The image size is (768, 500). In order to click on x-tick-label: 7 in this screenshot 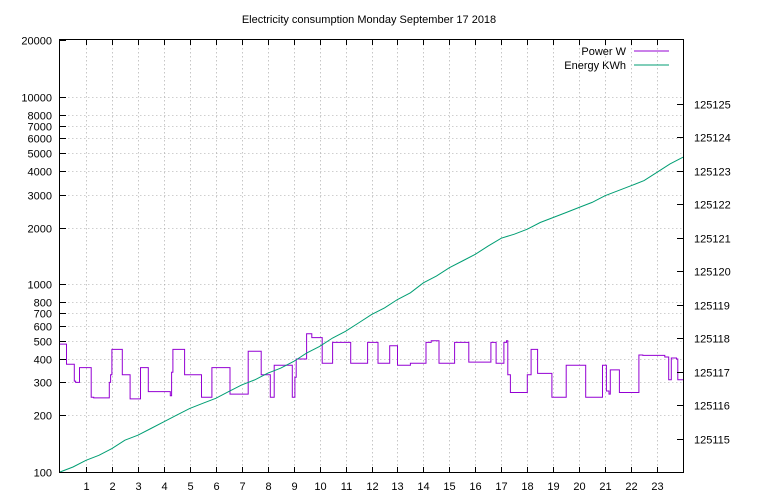, I will do `click(242, 487)`.